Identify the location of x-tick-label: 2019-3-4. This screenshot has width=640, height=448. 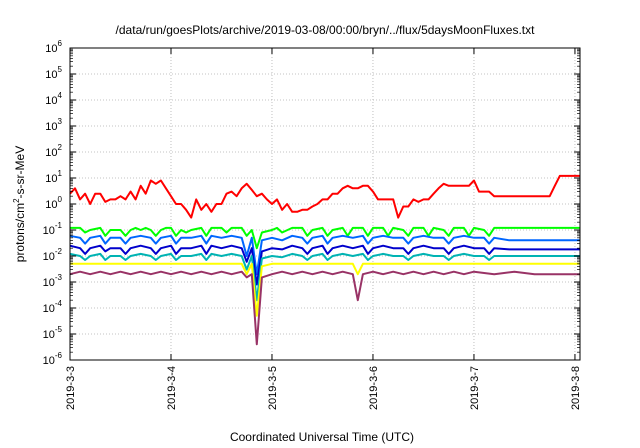
(172, 388).